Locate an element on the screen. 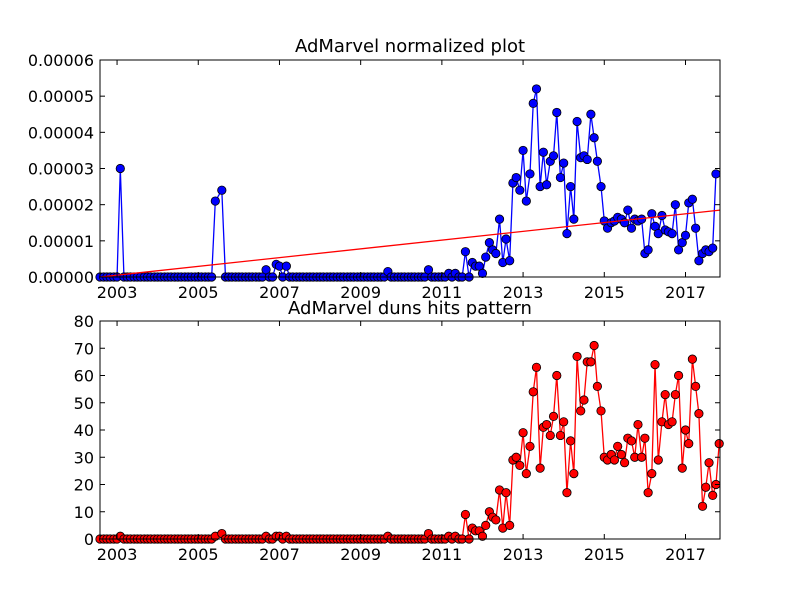  y-tick-label: 0.00006 is located at coordinates (61, 60).